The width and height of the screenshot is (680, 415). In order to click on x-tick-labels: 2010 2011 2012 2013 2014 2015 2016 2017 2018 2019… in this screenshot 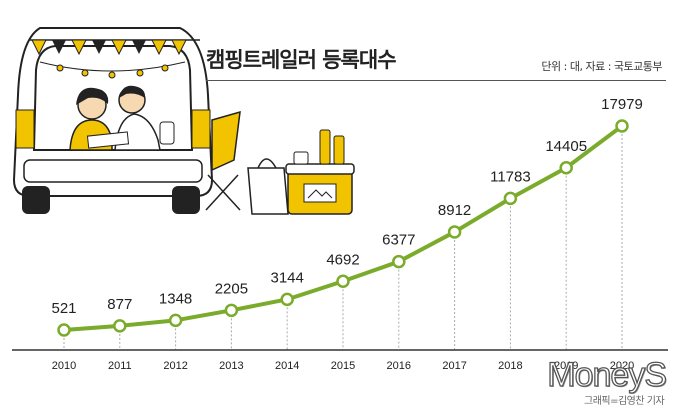, I will do `click(343, 366)`.